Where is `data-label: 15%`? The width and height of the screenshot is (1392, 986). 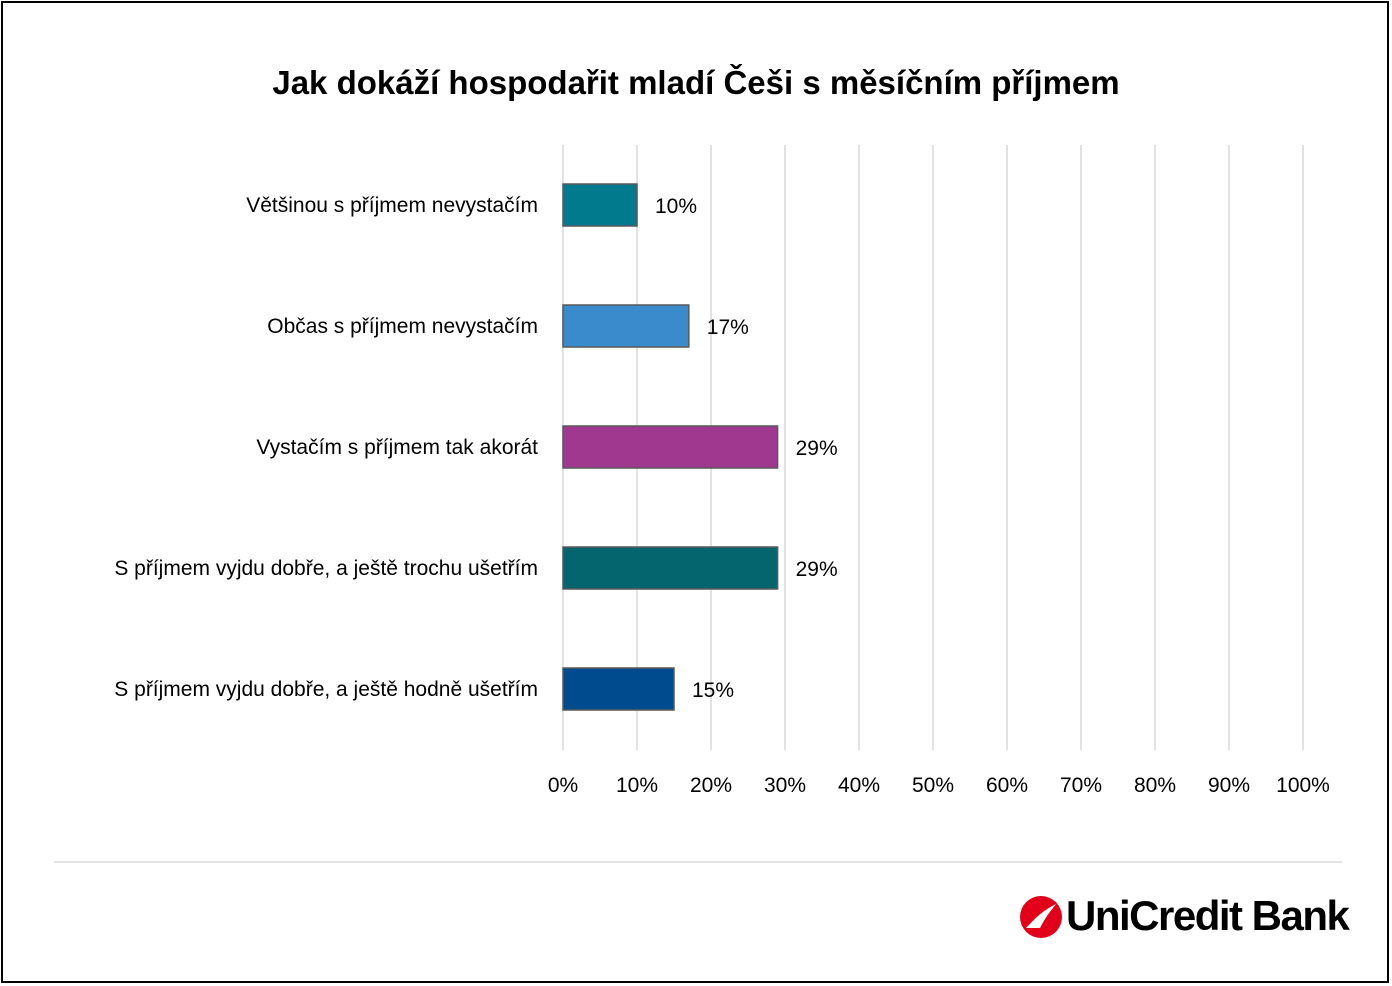 data-label: 15% is located at coordinates (713, 690).